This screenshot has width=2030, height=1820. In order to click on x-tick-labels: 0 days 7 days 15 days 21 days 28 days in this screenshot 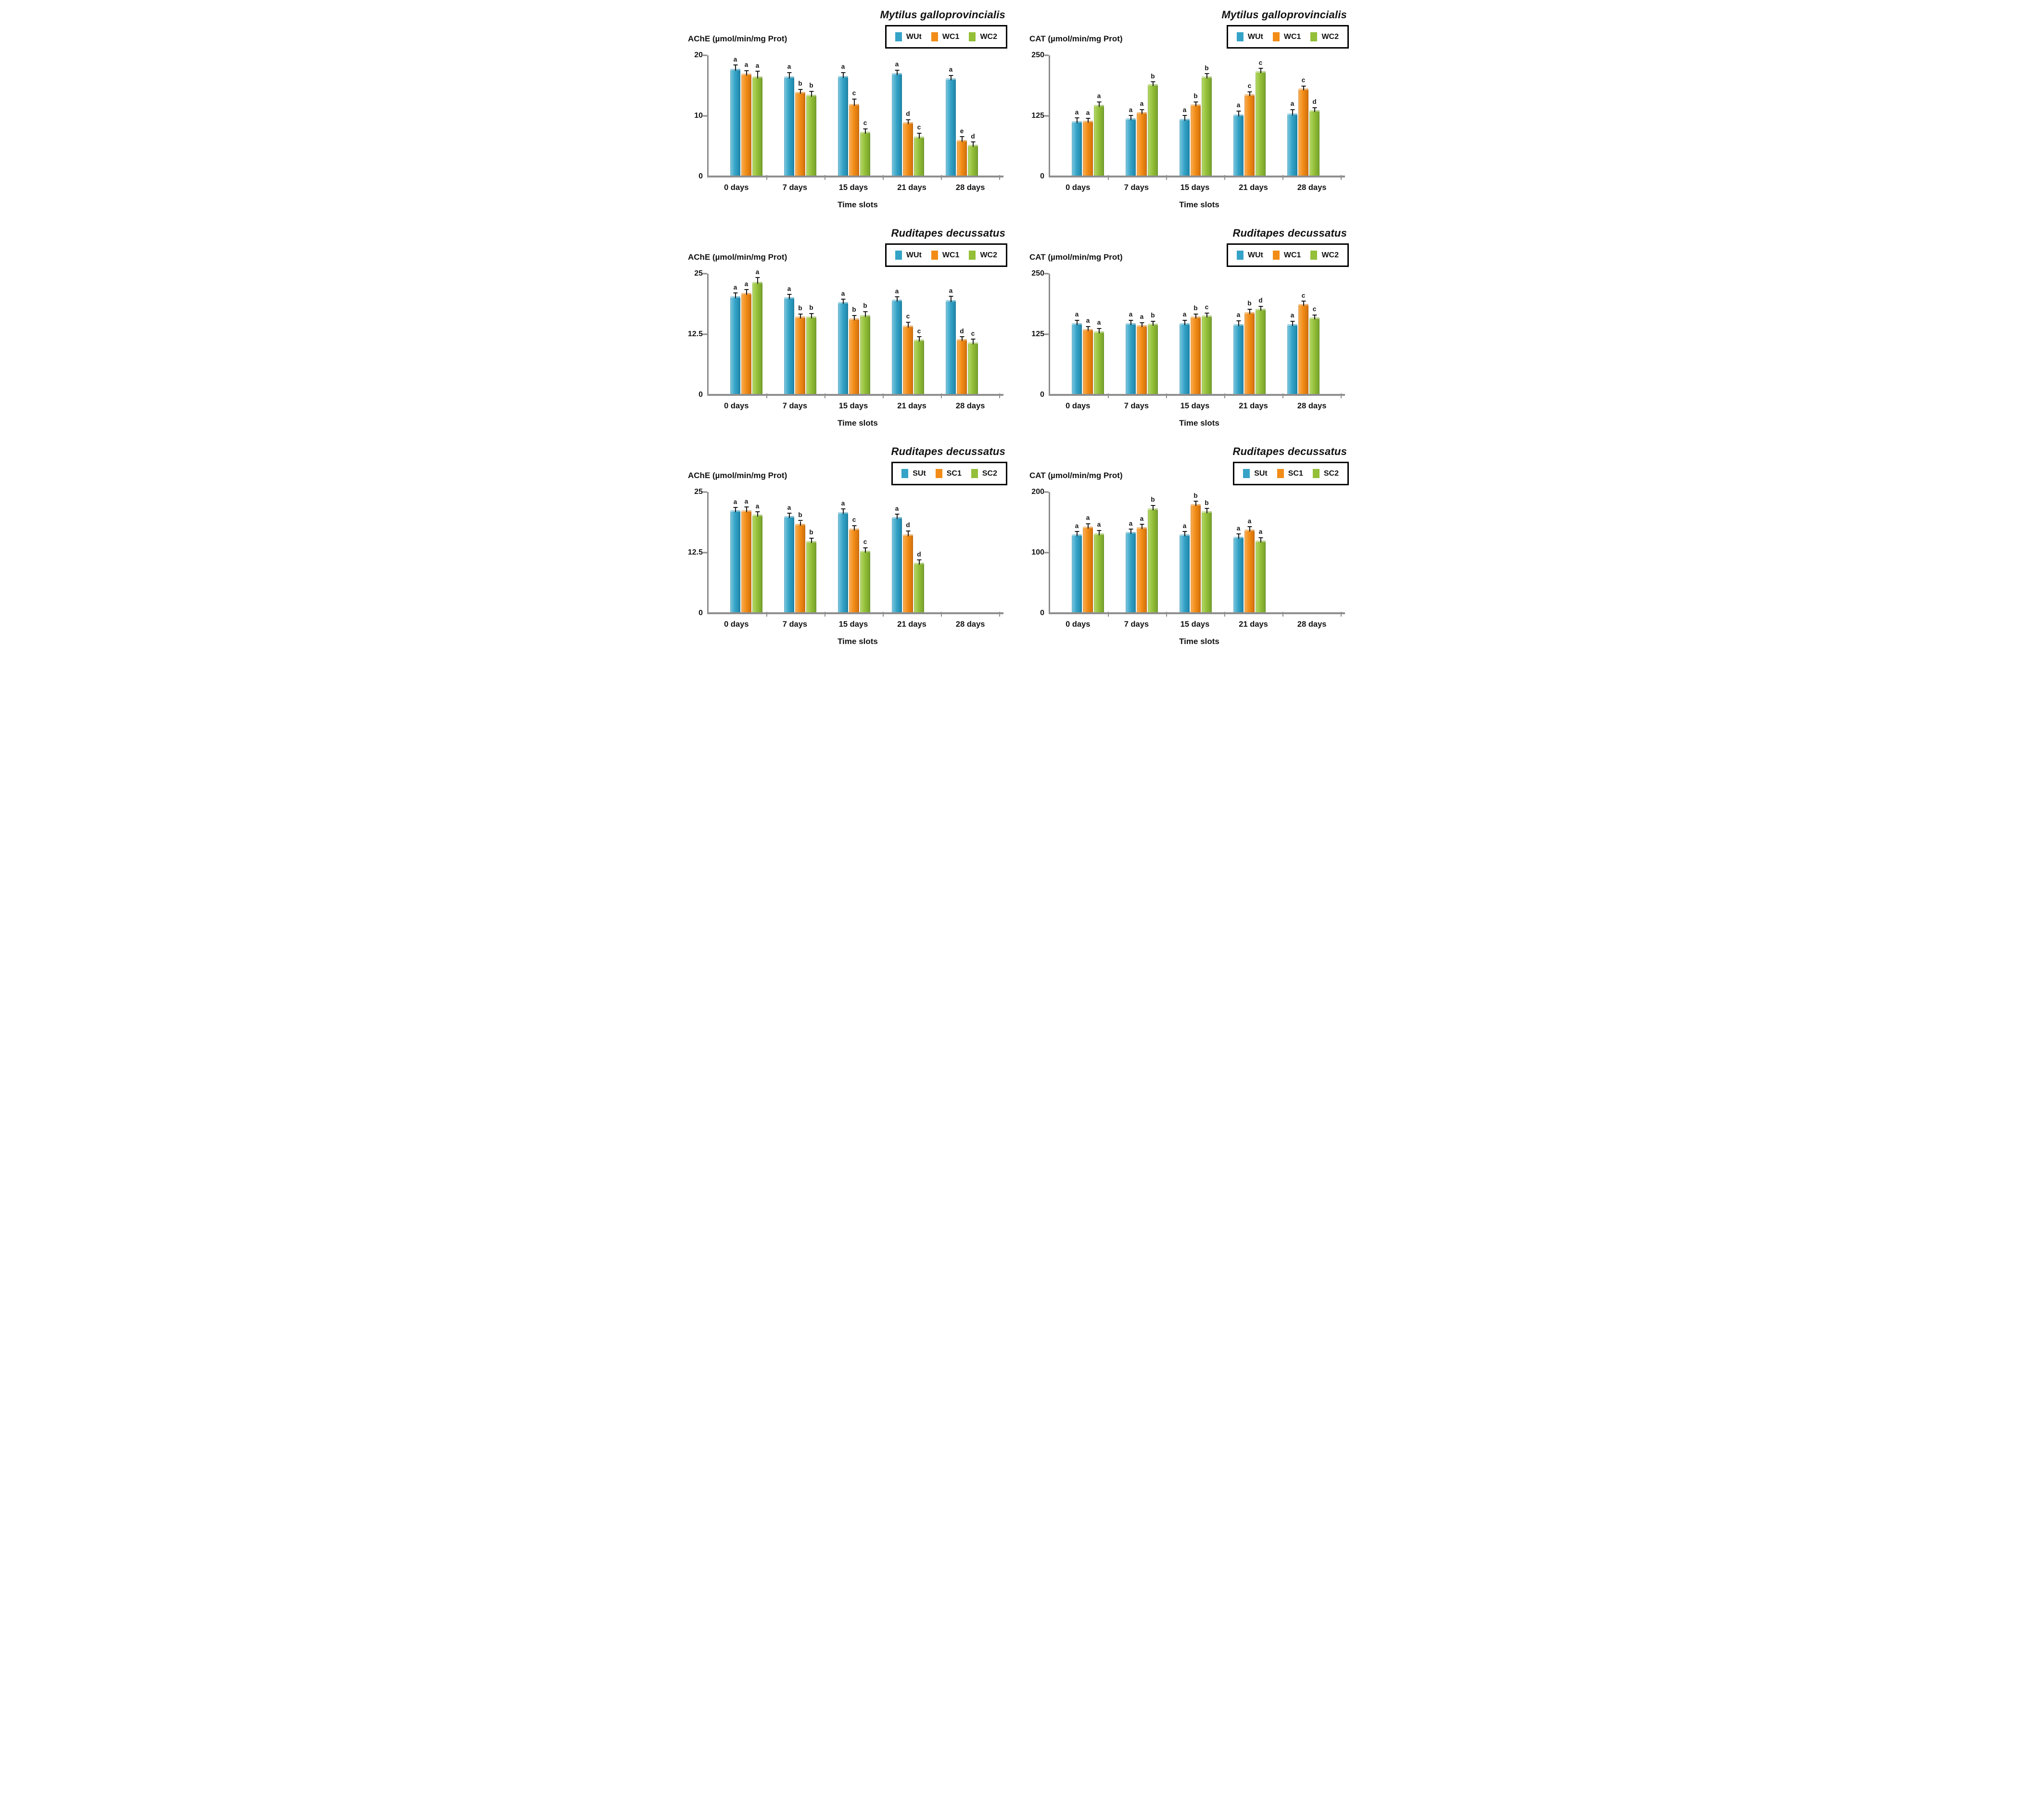, I will do `click(1195, 625)`.